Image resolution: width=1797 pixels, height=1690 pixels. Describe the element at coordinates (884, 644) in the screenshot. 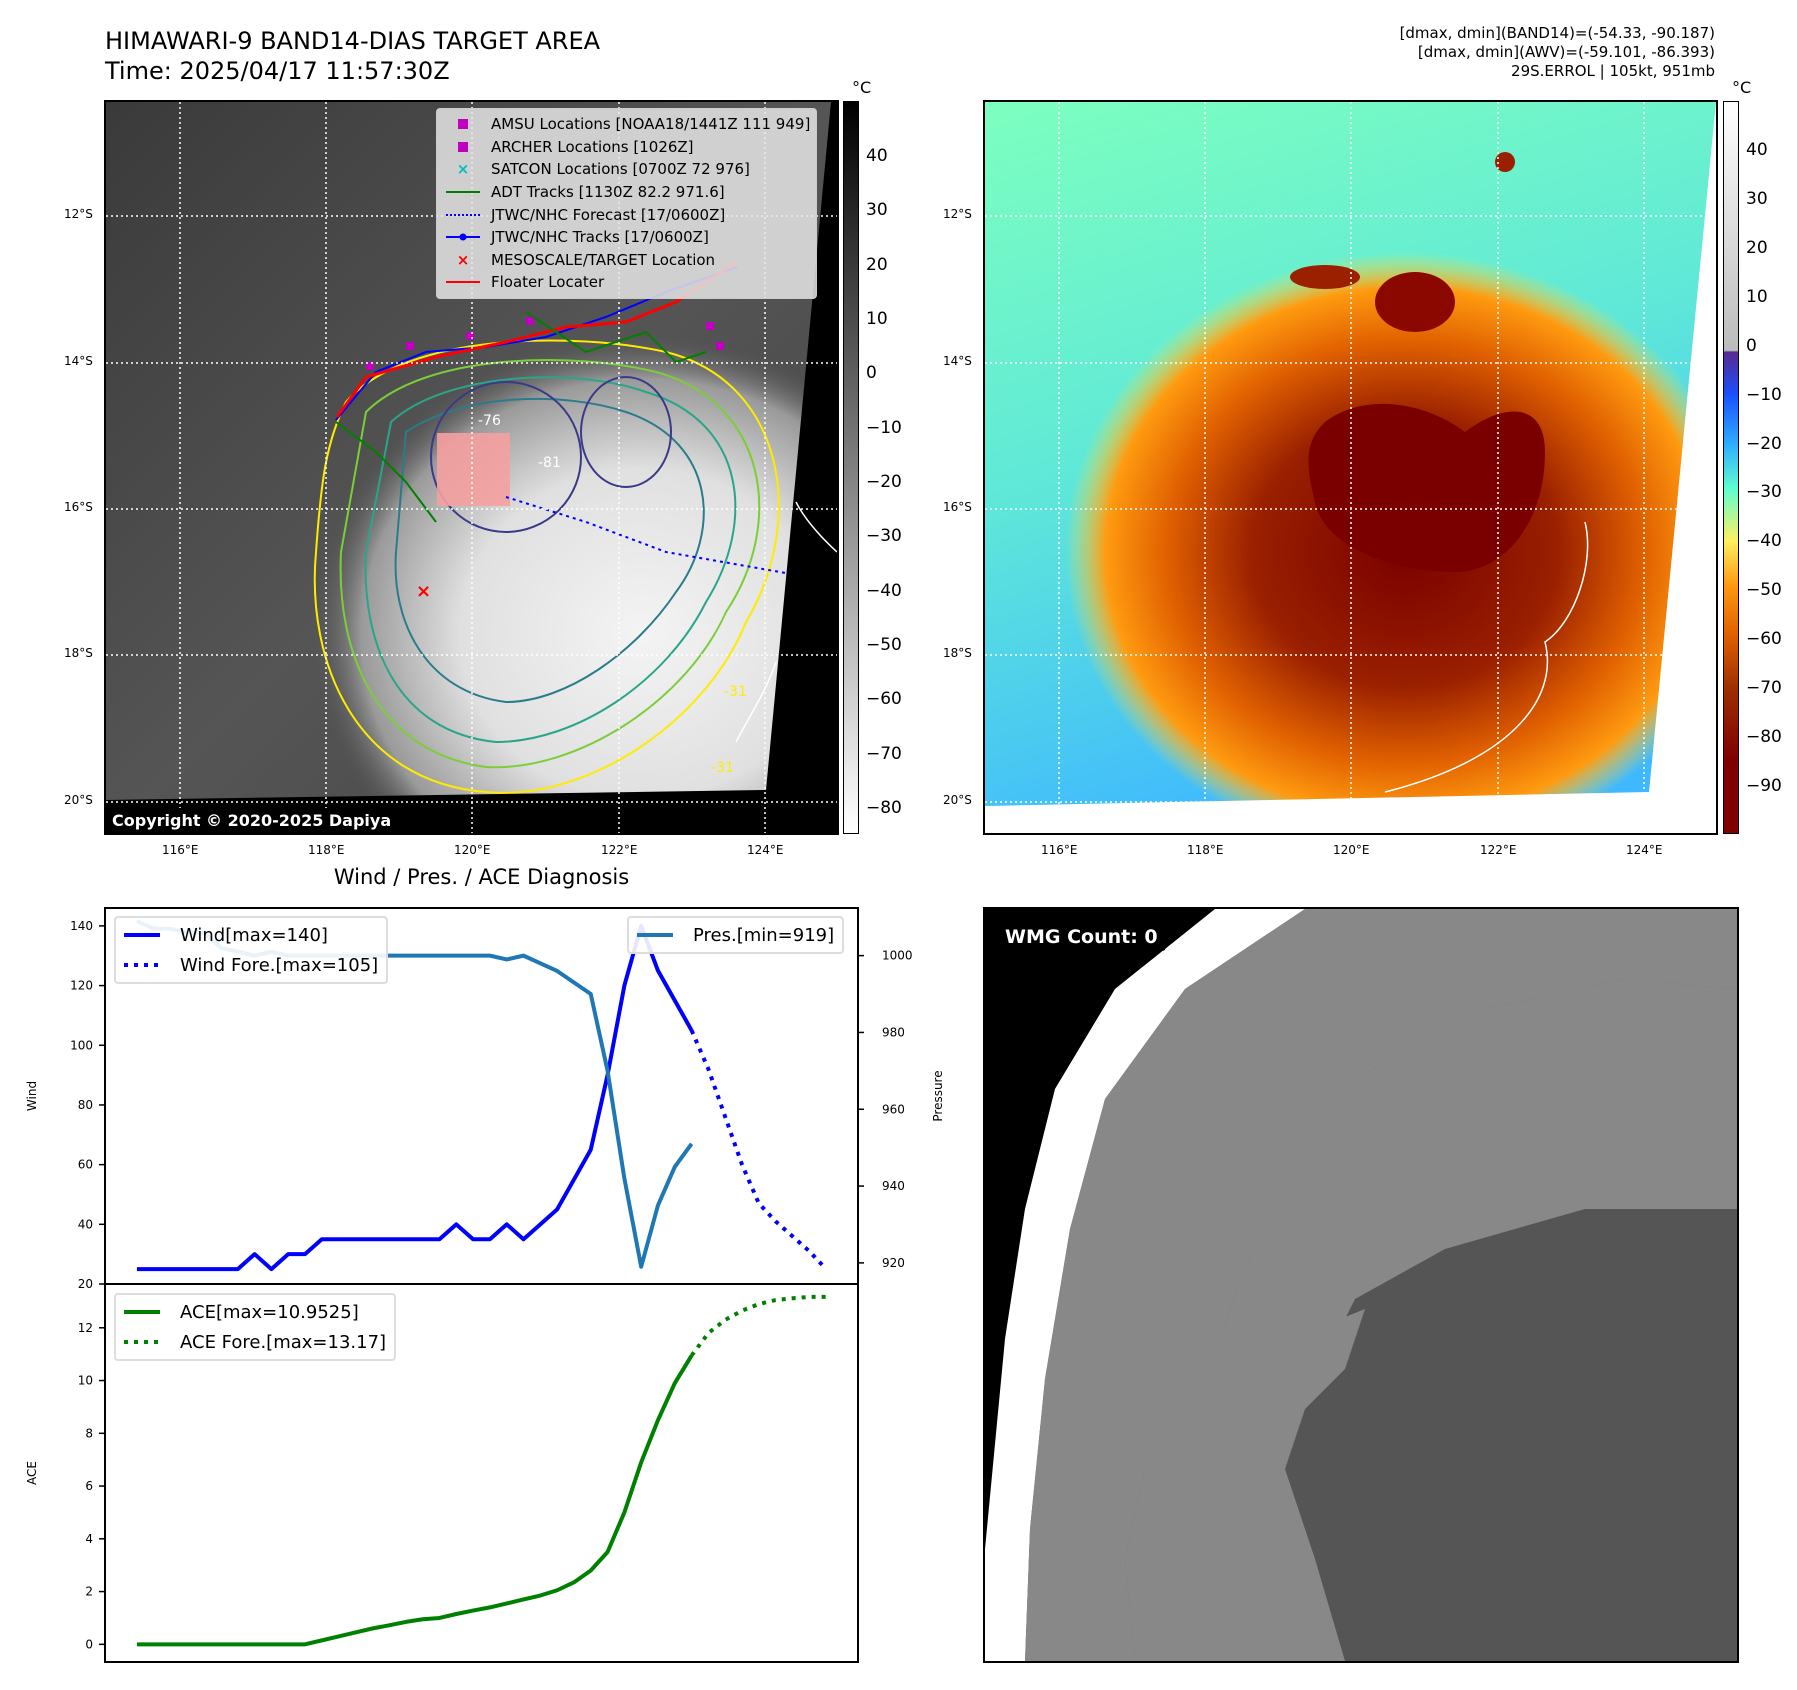

I see `colorbar-tick-label: −50` at that location.